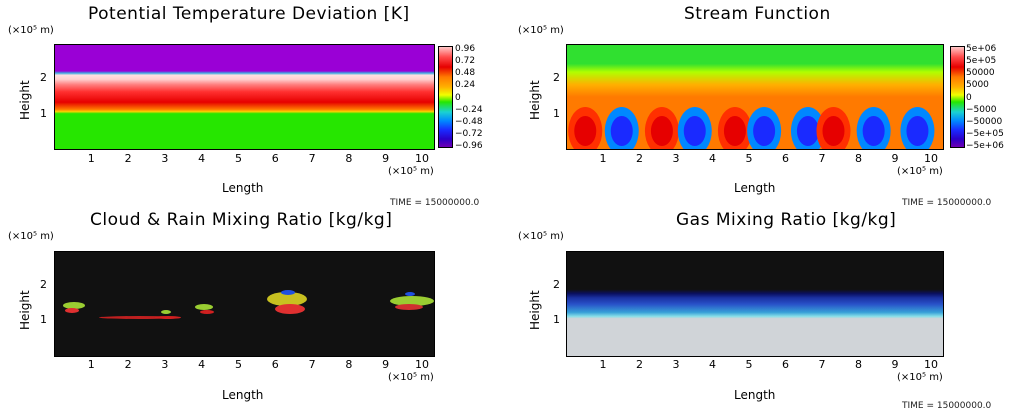 Image resolution: width=1024 pixels, height=412 pixels. Describe the element at coordinates (469, 110) in the screenshot. I see `colorbar-label: −0.24` at that location.